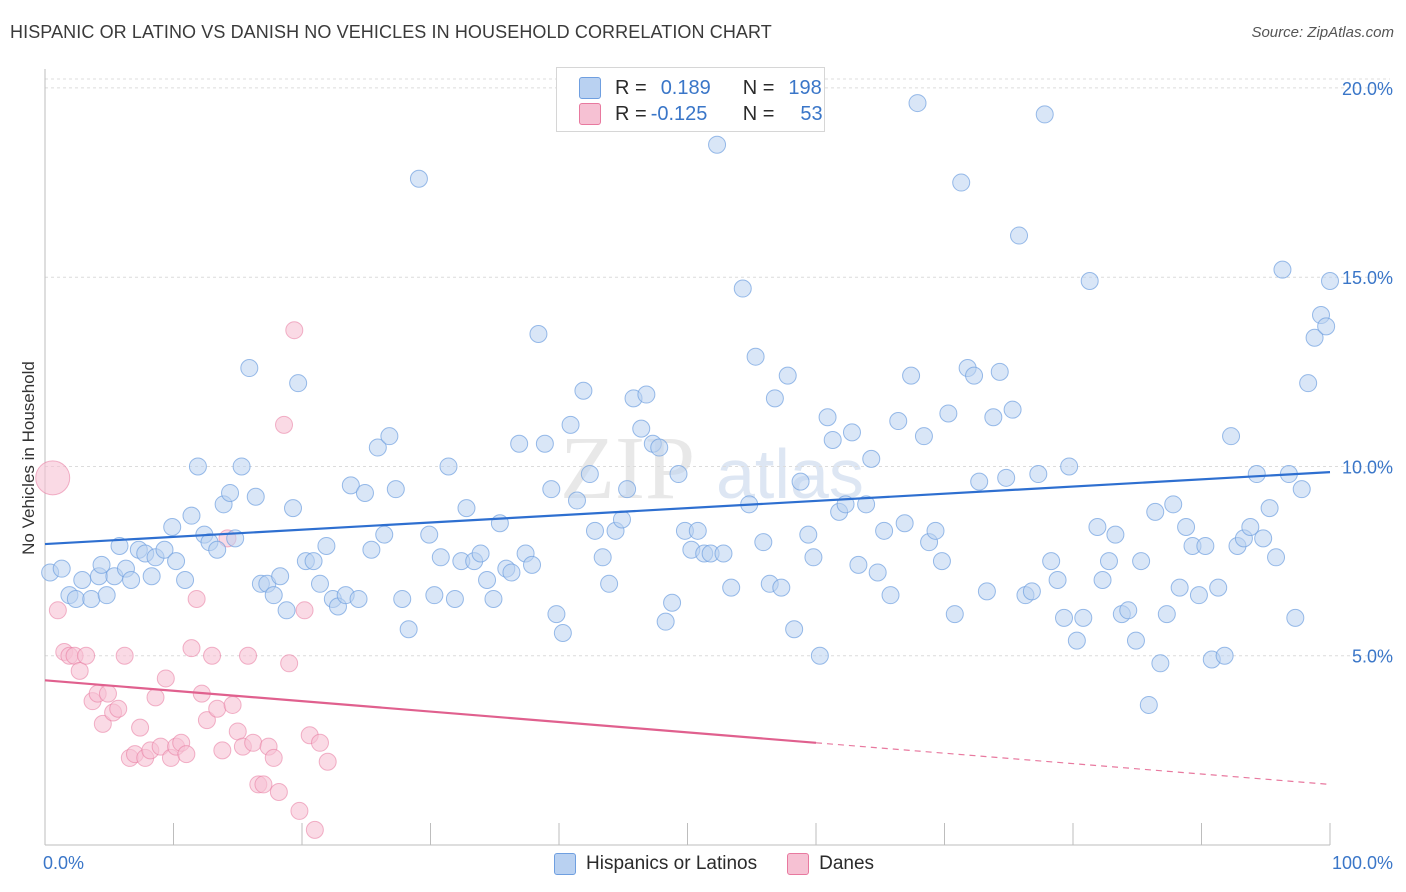 The width and height of the screenshot is (1406, 892). I want to click on hispanic-trend-line, so click(687, 508).